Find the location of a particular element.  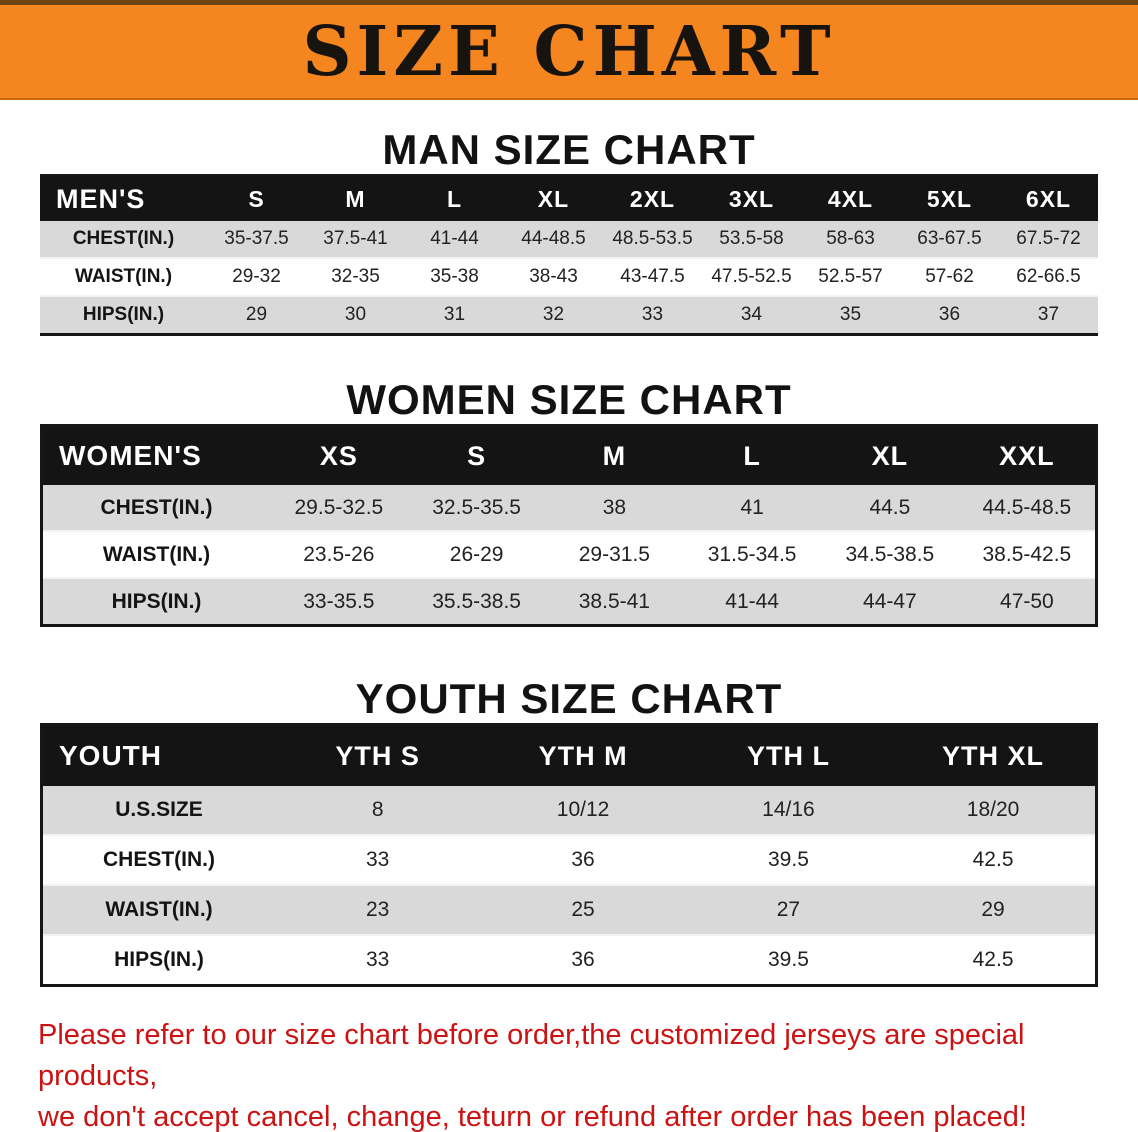

size-column-header: XS is located at coordinates (339, 455).